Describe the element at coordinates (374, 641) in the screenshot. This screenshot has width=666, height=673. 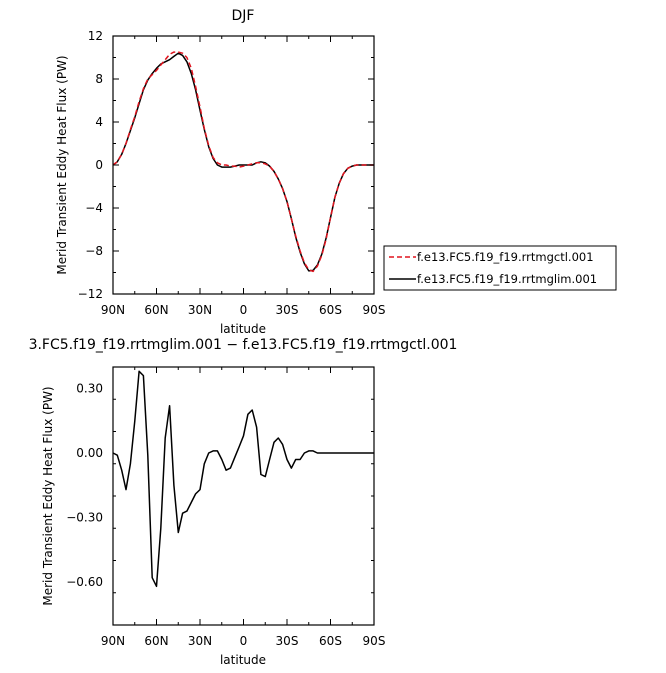
I see `bottom-x-tick-label: 90S` at that location.